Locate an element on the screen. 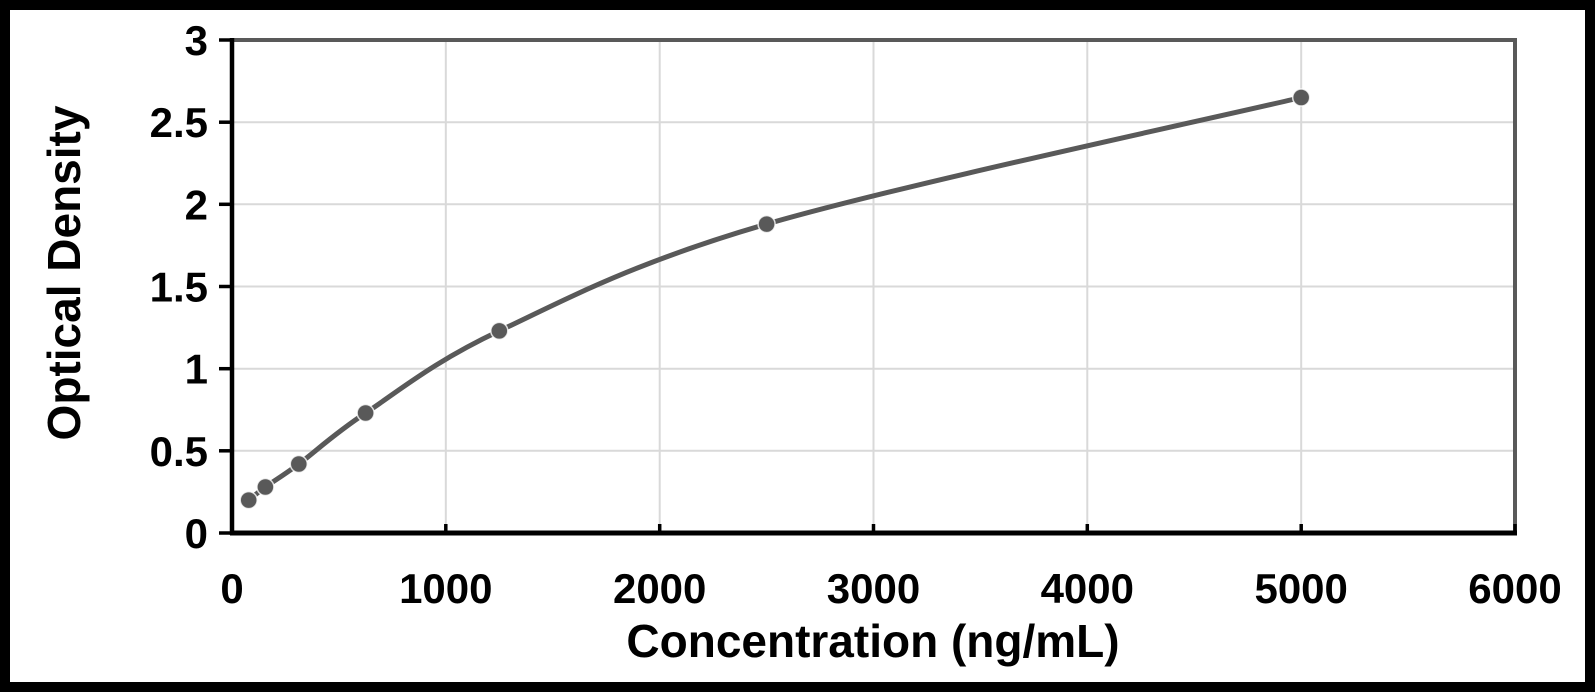 The image size is (1595, 697). x-tick-label: 3000 is located at coordinates (873, 588).